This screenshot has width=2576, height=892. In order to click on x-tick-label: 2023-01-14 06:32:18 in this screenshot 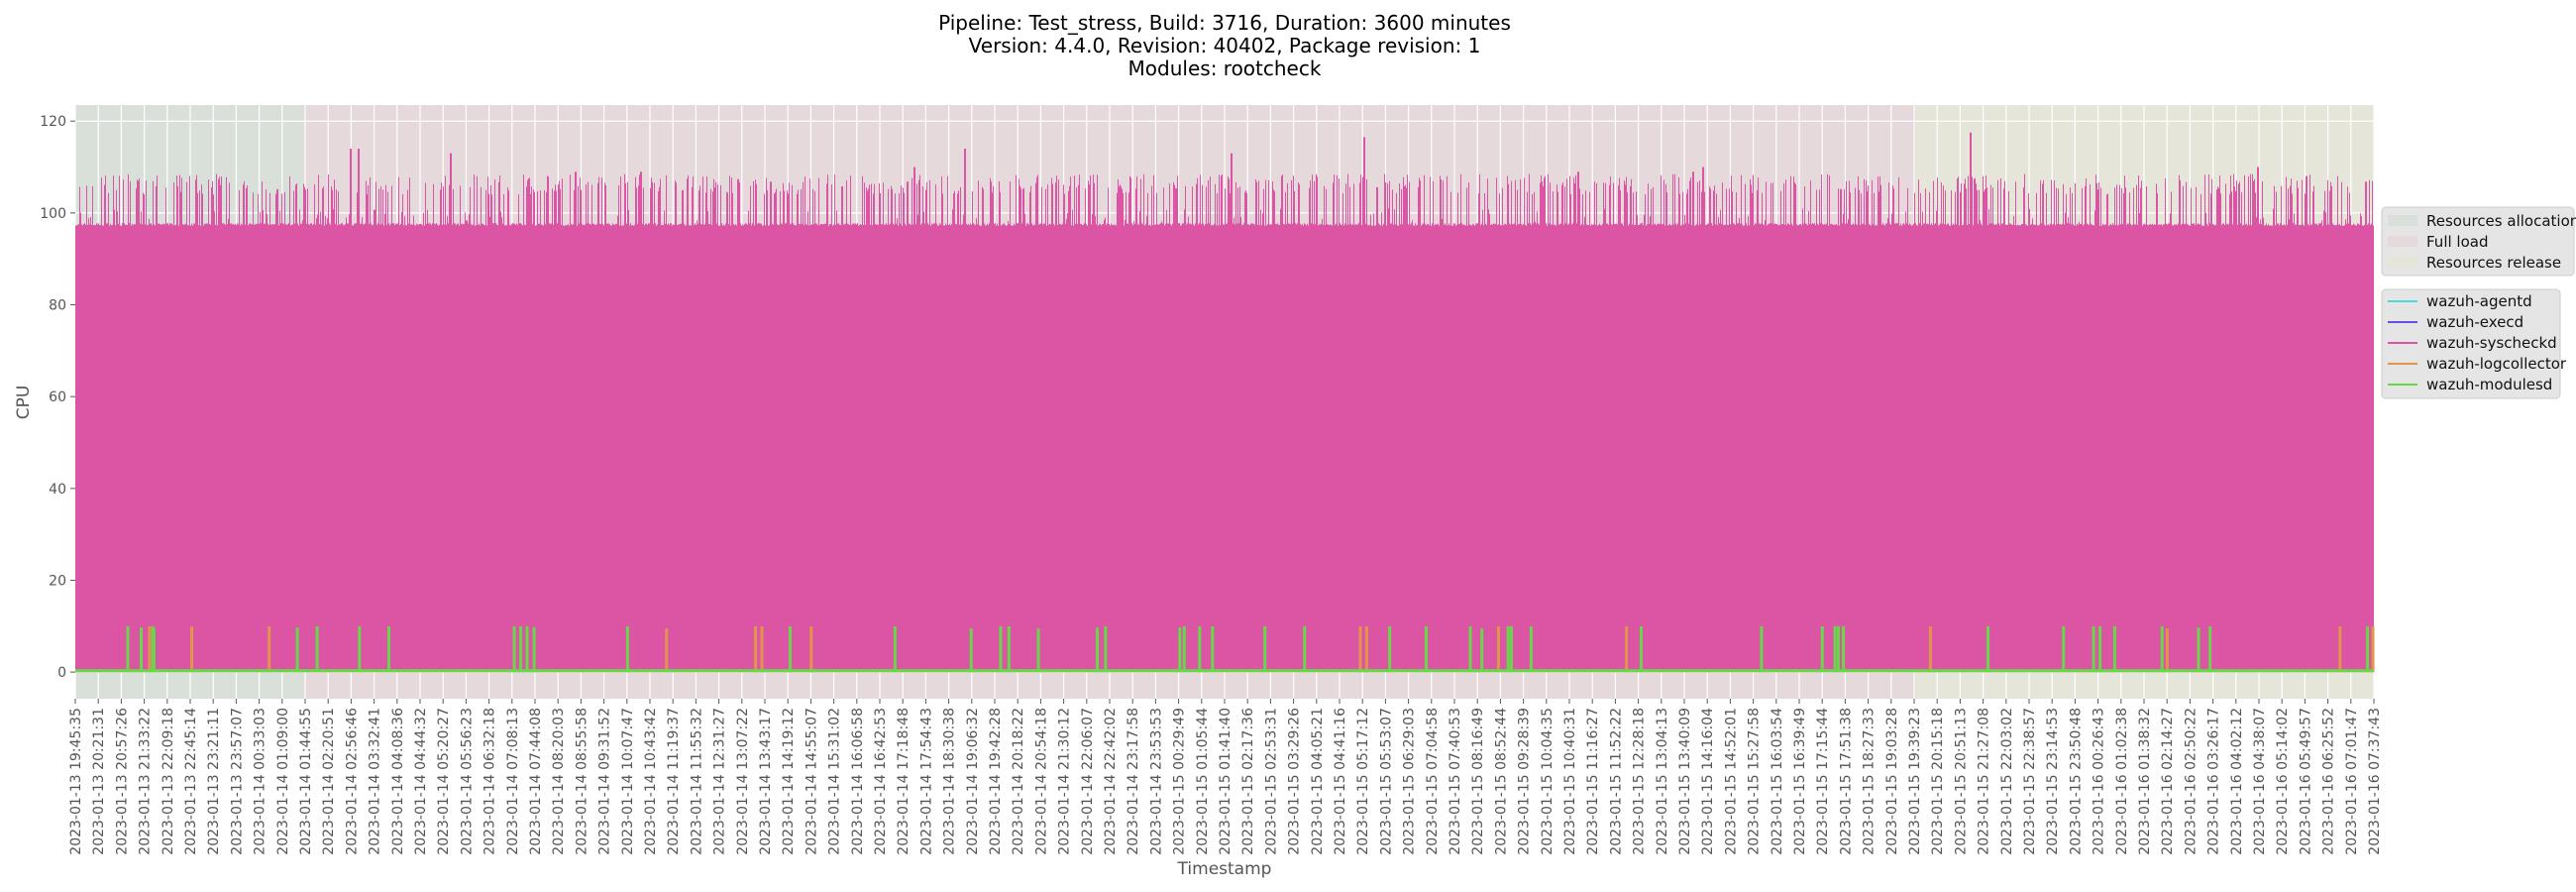, I will do `click(491, 782)`.